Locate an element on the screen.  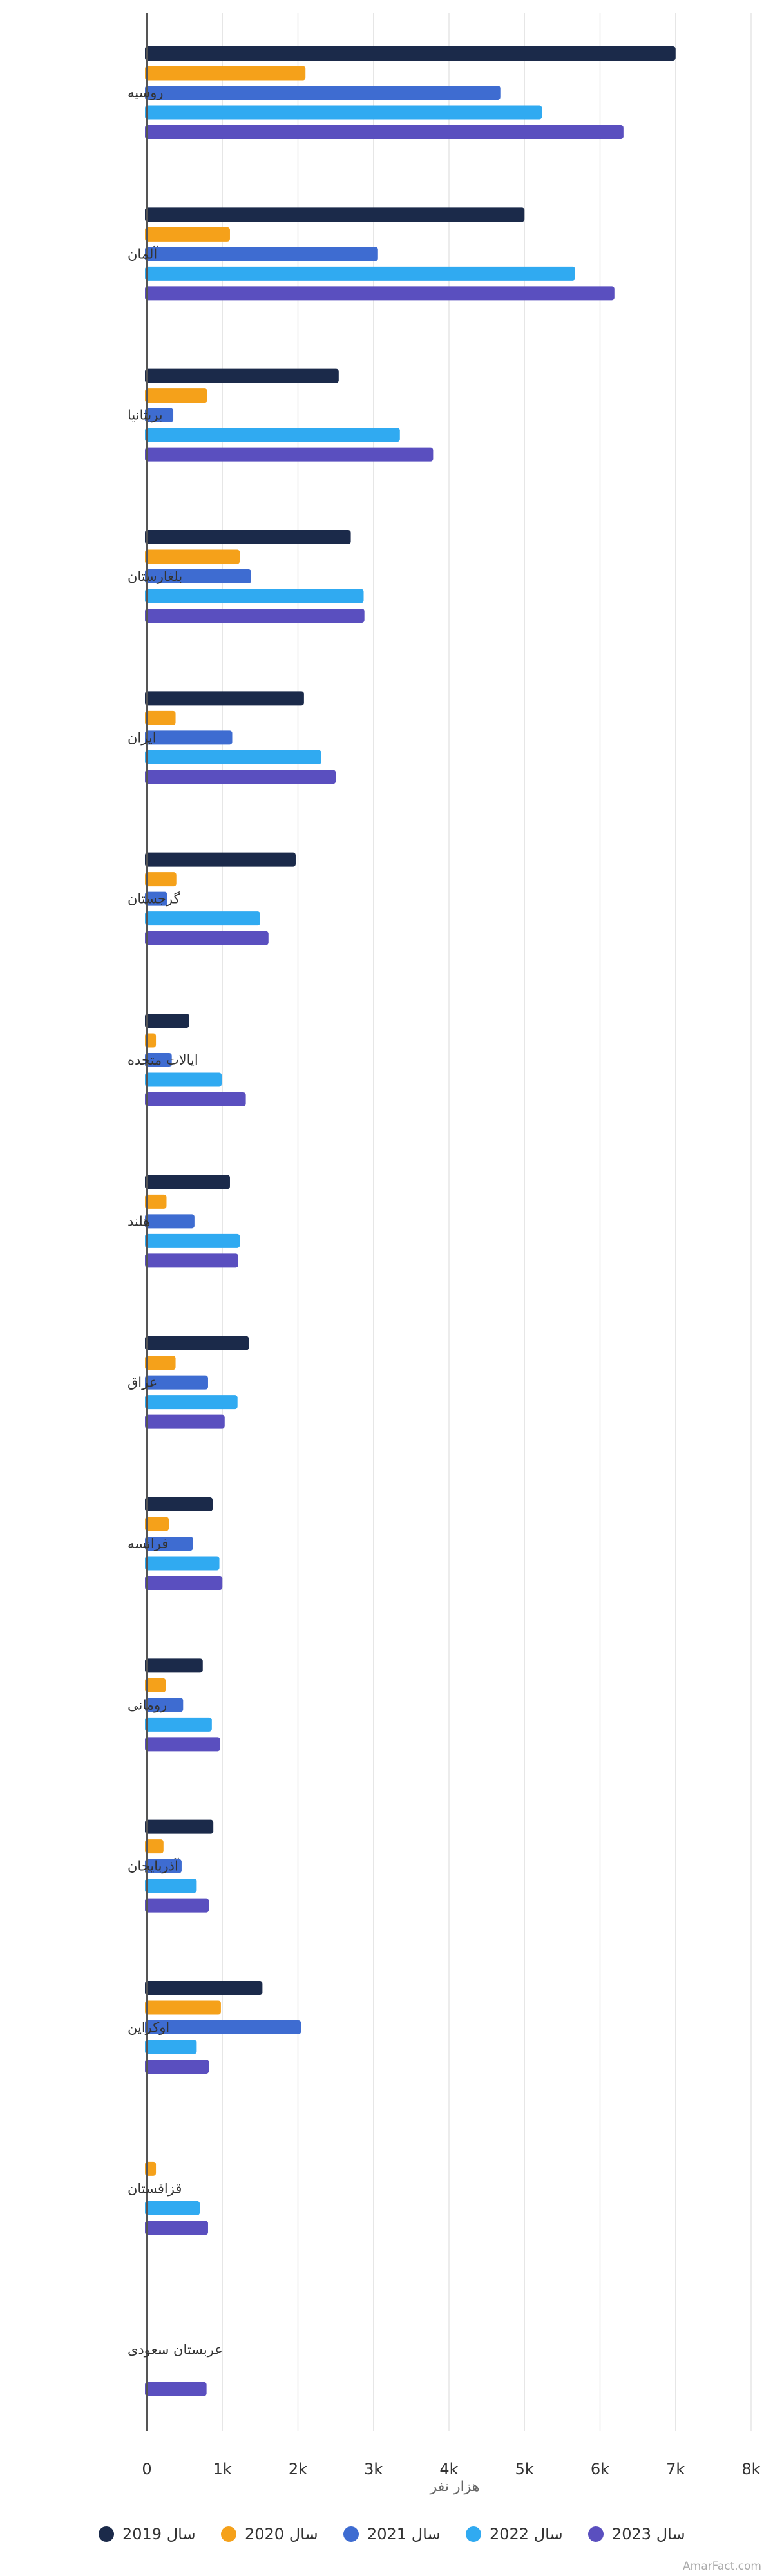
legend-label: سال 2020 is located at coordinates (281, 2534).